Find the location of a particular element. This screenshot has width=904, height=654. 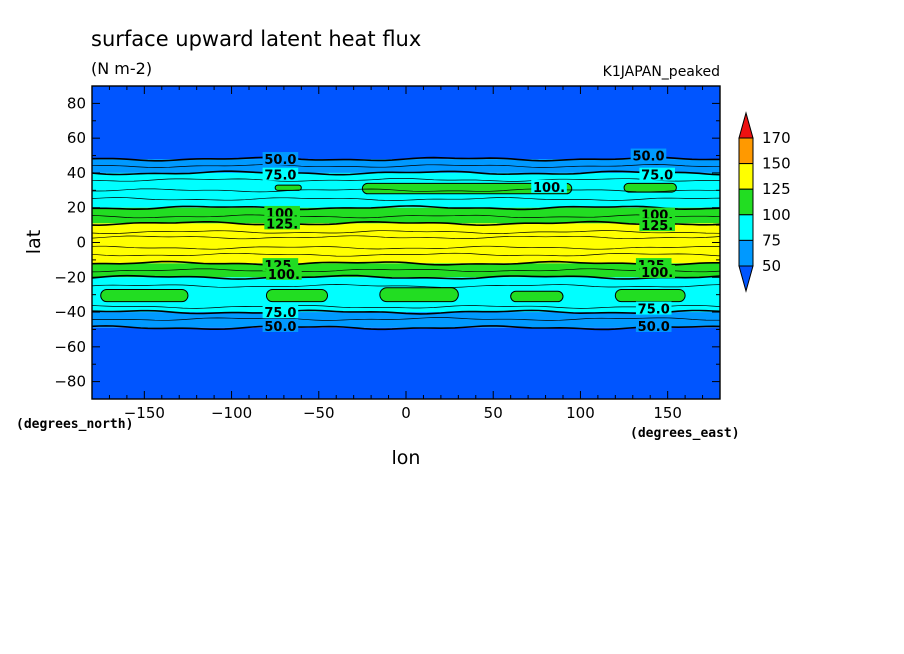

chart-units: (N m-2) is located at coordinates (121, 68).